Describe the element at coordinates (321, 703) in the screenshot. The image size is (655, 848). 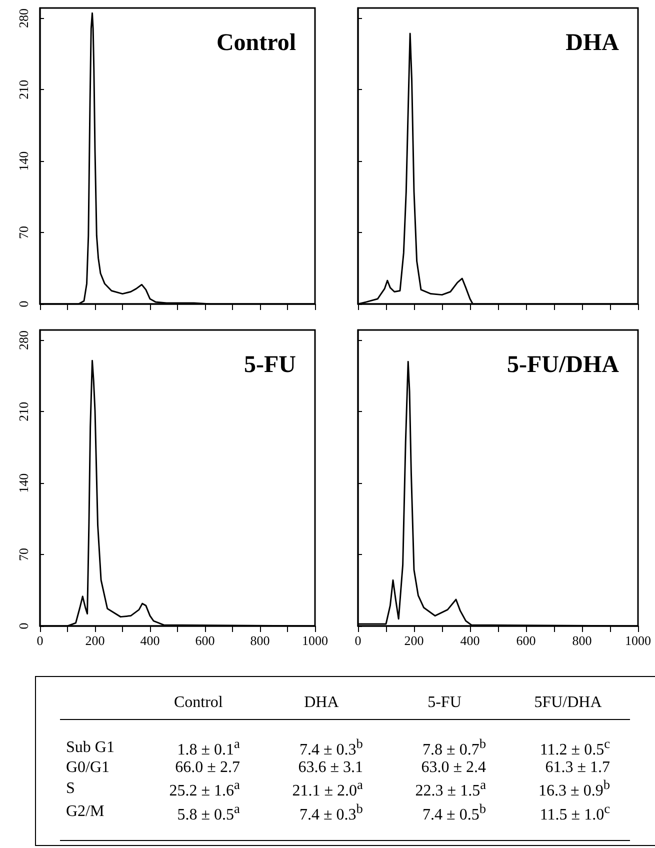
I see `category-label: DHA` at that location.